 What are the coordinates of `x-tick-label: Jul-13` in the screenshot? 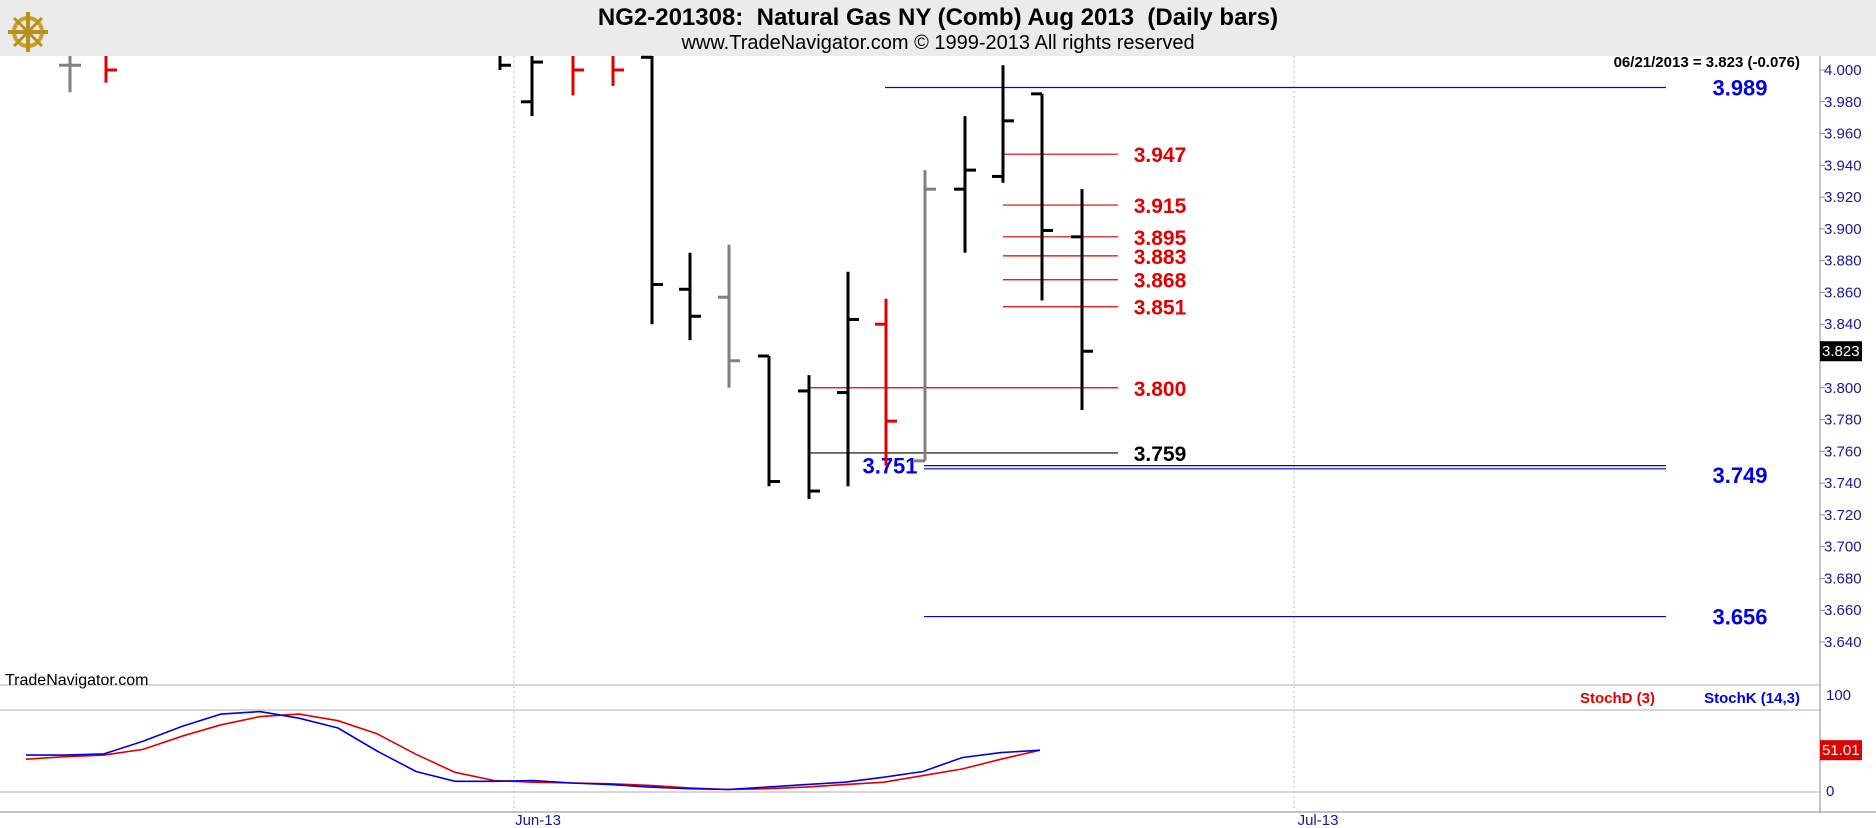 It's located at (1318, 820).